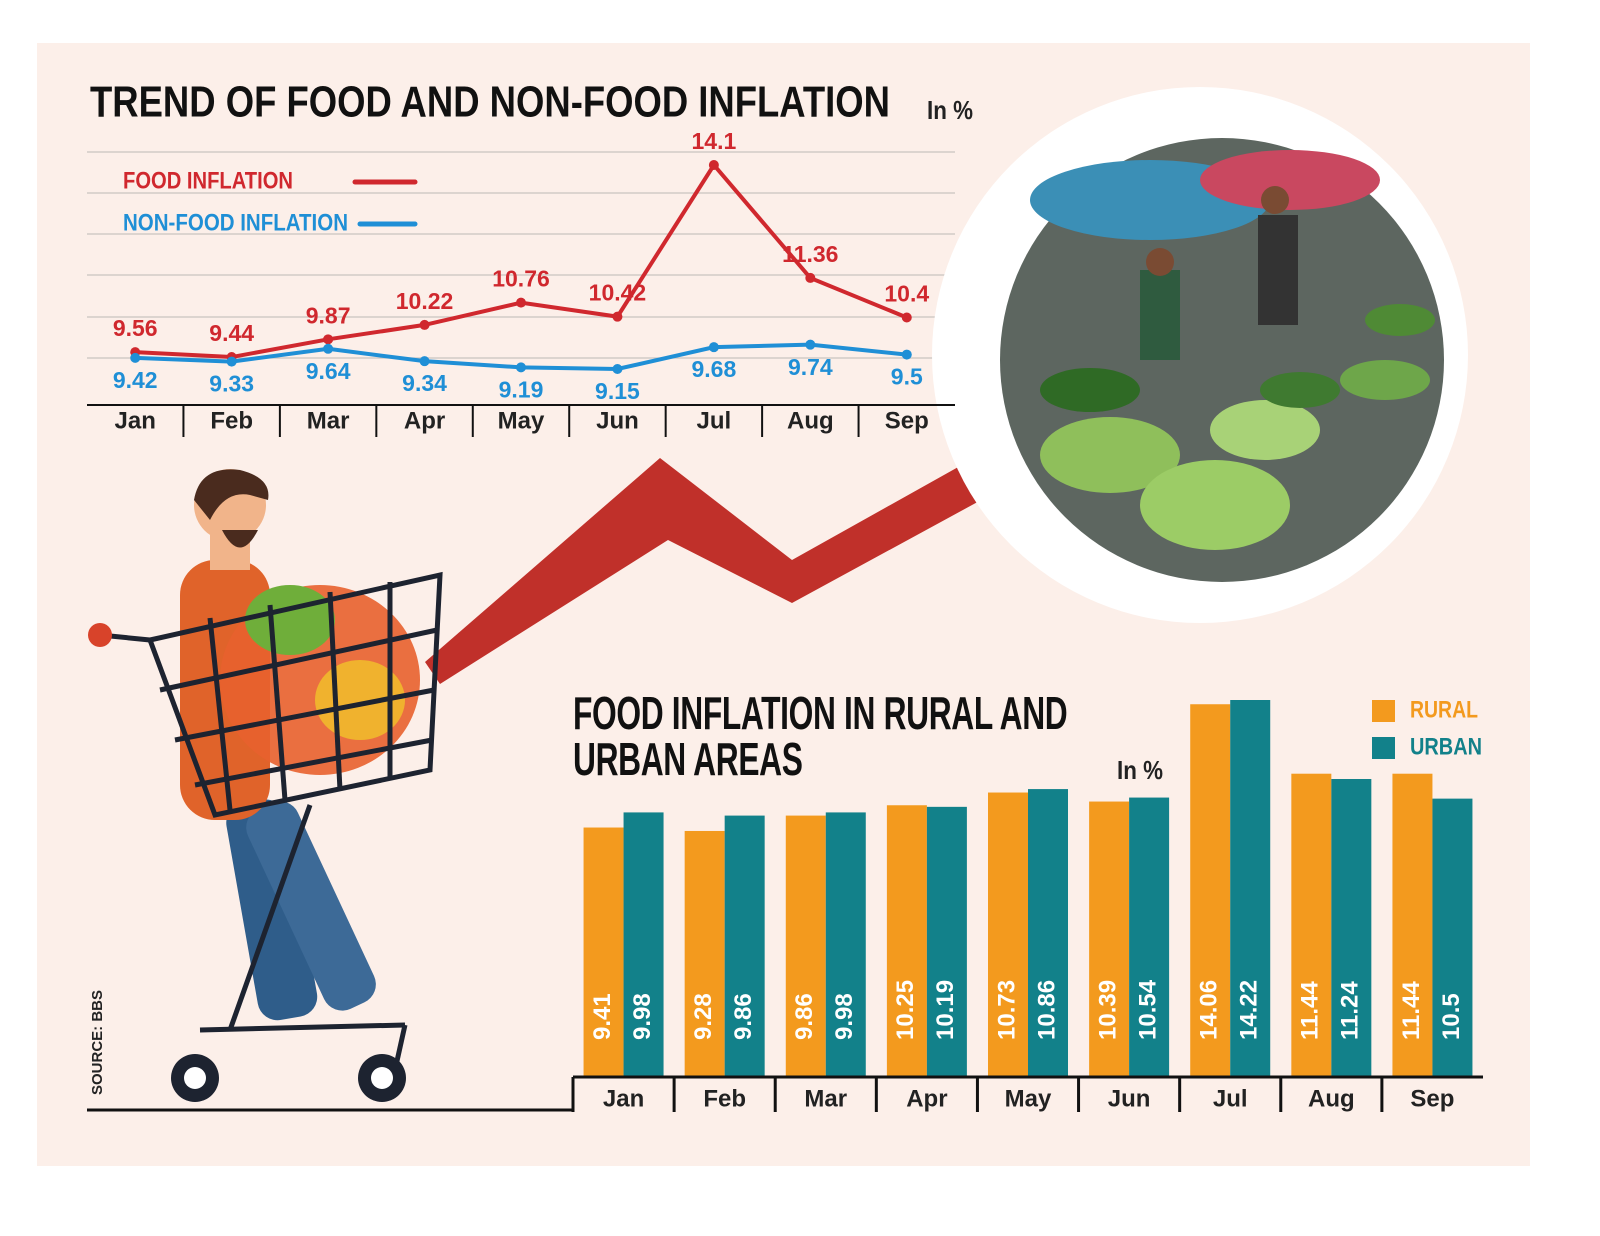  Describe the element at coordinates (926, 1098) in the screenshot. I see `x-tick-label: Apr` at that location.